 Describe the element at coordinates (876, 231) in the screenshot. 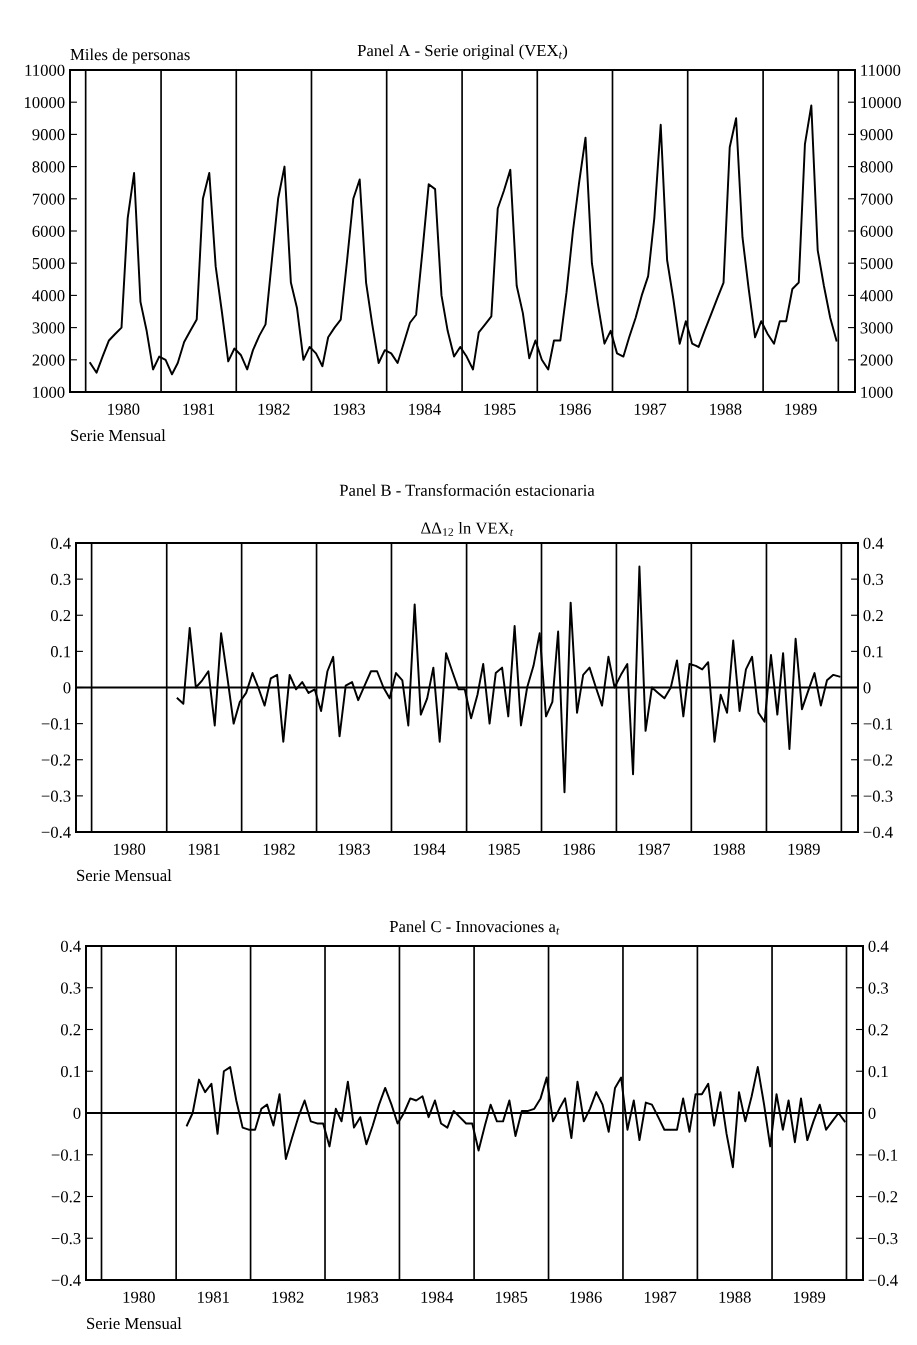

I see `y2-tick-label: 6000` at that location.